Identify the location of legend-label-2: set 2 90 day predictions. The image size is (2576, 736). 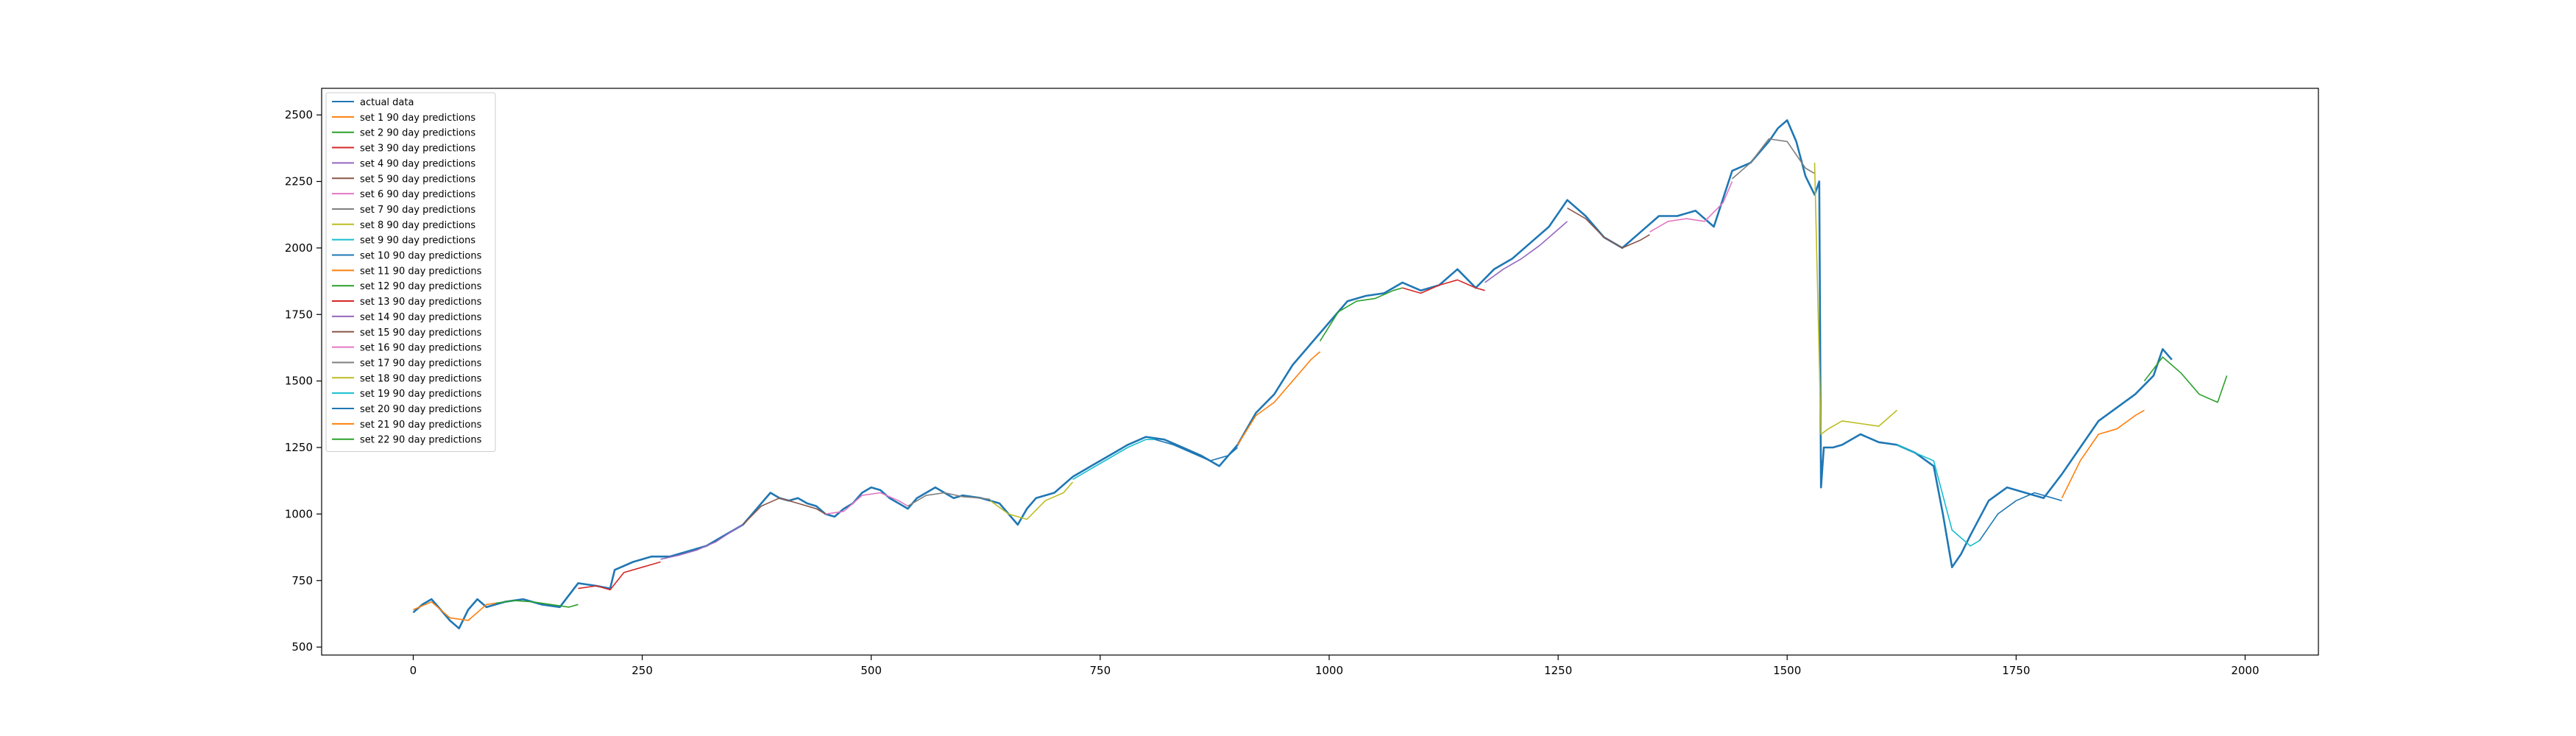
(418, 133).